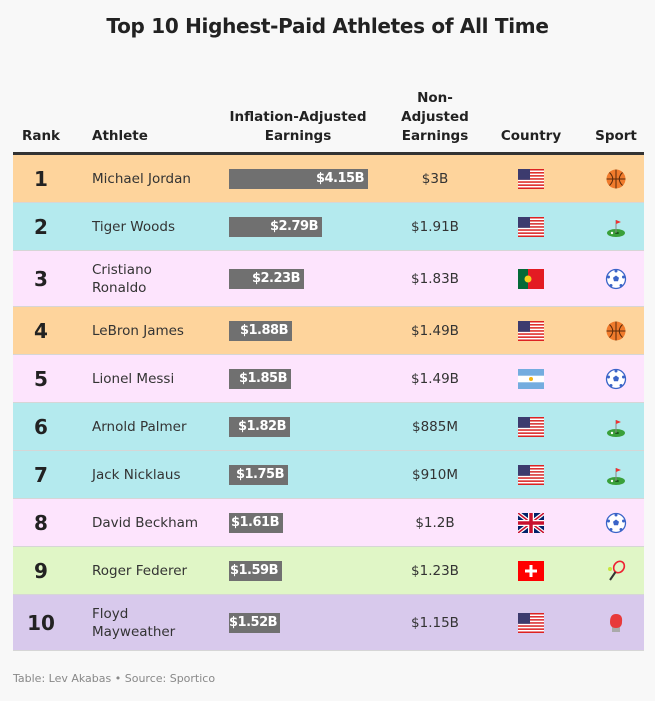 The height and width of the screenshot is (701, 655). I want to click on inflation-adjusted-bar: $1.88B, so click(260, 330).